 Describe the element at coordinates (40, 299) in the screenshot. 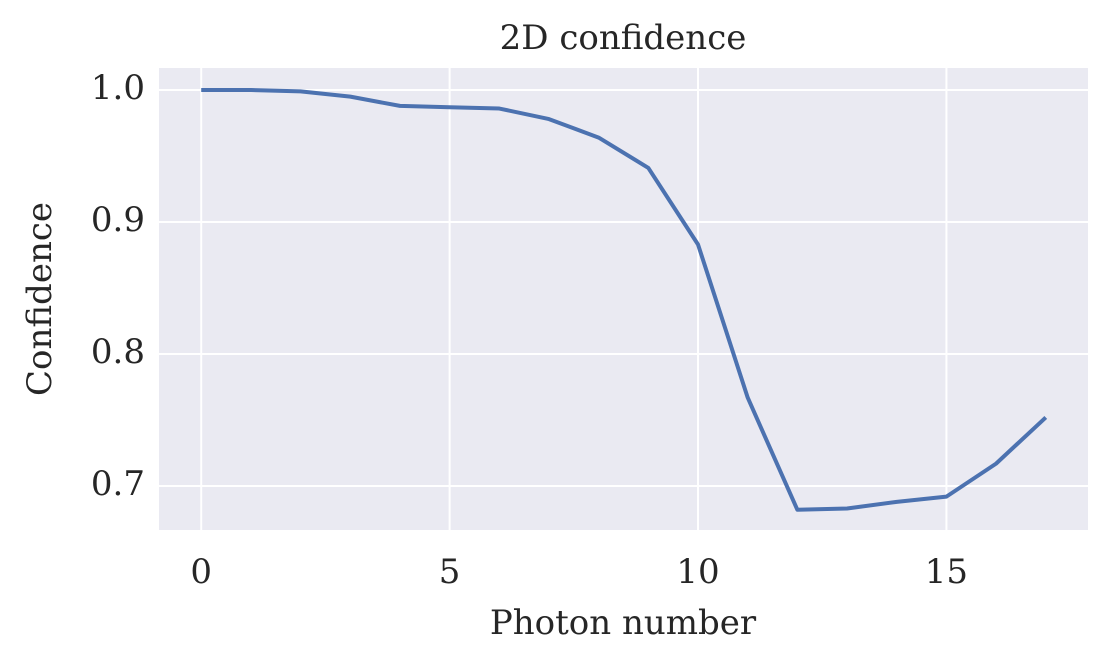

I see `y-axis-label: Confidence` at that location.